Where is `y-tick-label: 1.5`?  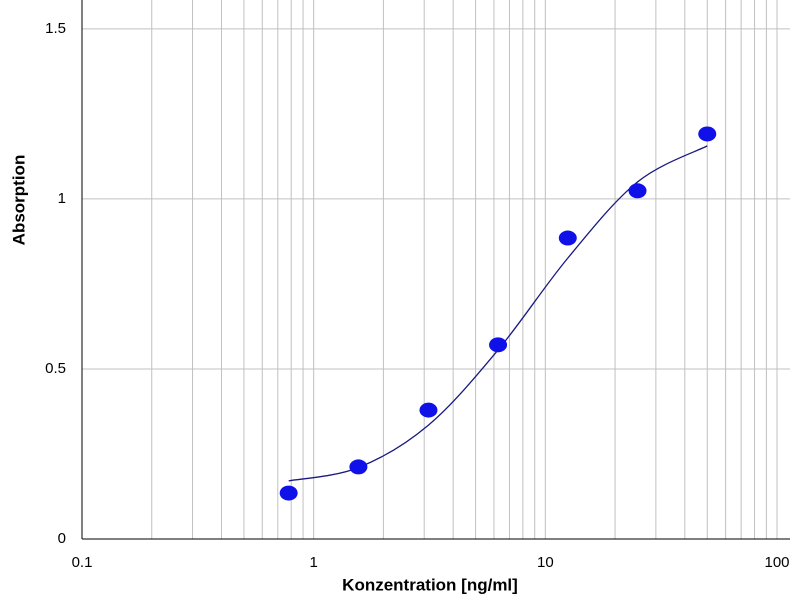 y-tick-label: 1.5 is located at coordinates (55, 28).